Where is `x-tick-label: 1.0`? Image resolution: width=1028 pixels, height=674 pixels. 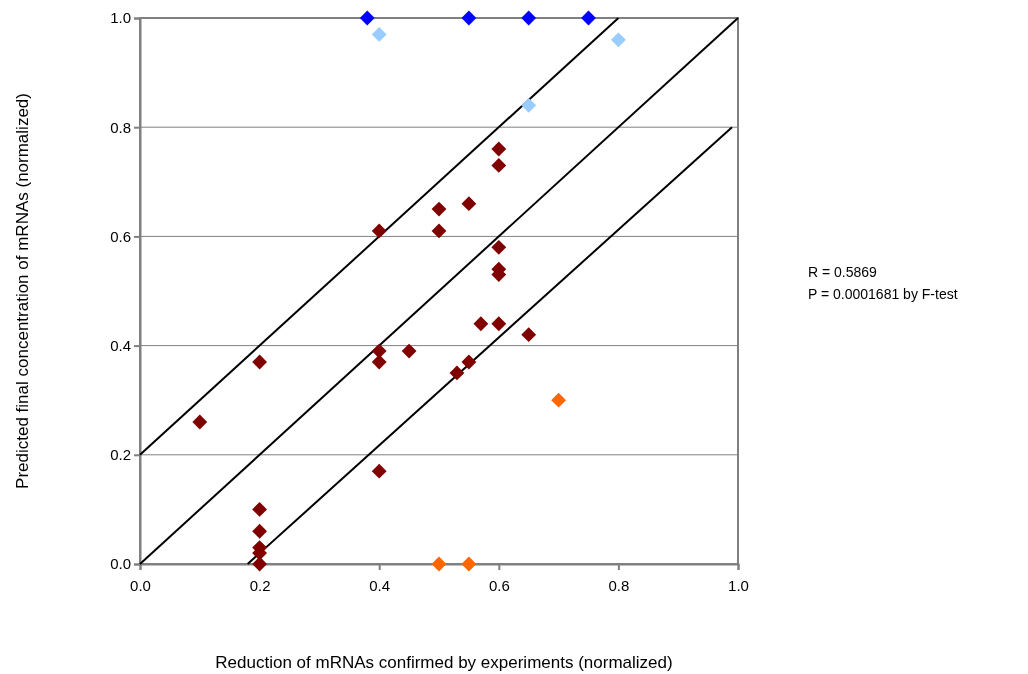 x-tick-label: 1.0 is located at coordinates (738, 585).